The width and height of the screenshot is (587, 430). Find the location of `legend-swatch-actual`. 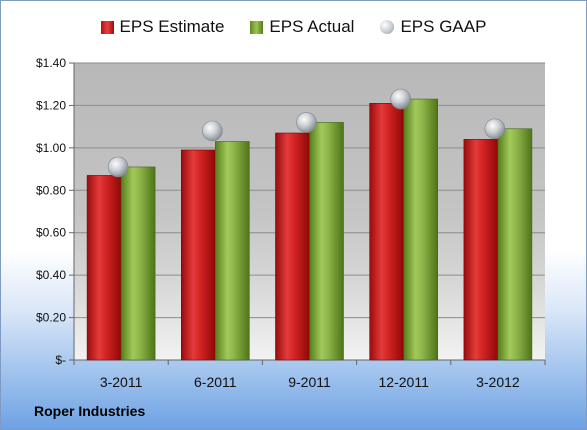

legend-swatch-actual is located at coordinates (257, 27).